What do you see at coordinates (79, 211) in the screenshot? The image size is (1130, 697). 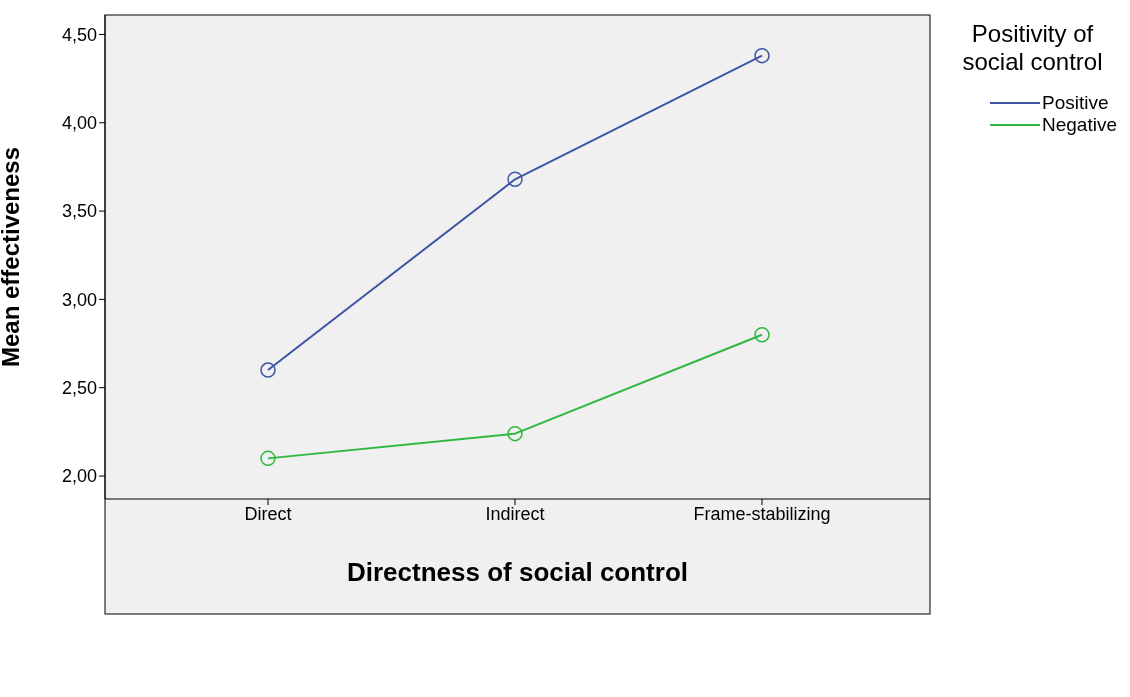 I see `y-tick-label: 3,50` at bounding box center [79, 211].